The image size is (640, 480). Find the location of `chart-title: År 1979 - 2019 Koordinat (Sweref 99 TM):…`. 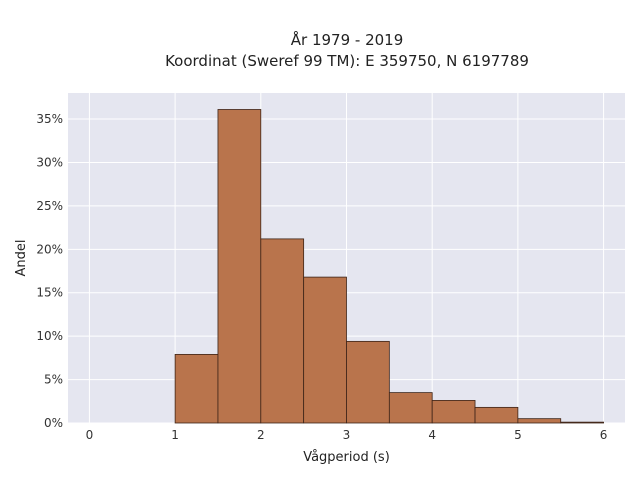

chart-title: År 1979 - 2019 Koordinat (Sweref 99 TM):… is located at coordinates (347, 50).